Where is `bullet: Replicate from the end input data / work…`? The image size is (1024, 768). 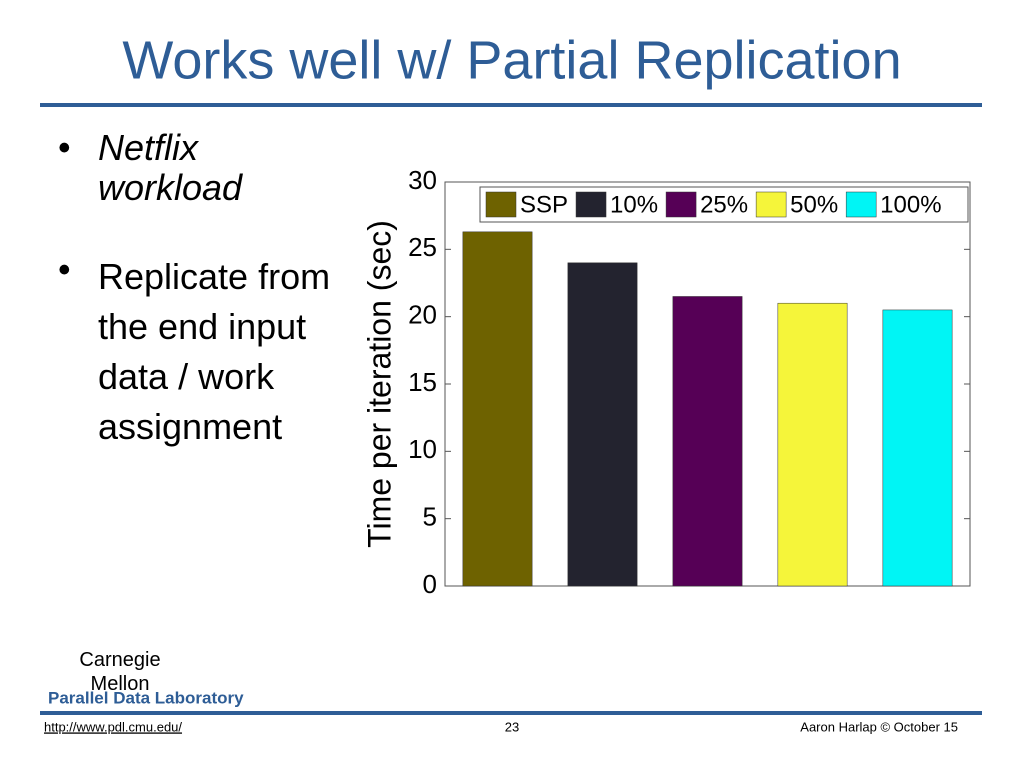 bullet: Replicate from the end input data / work… is located at coordinates (214, 351).